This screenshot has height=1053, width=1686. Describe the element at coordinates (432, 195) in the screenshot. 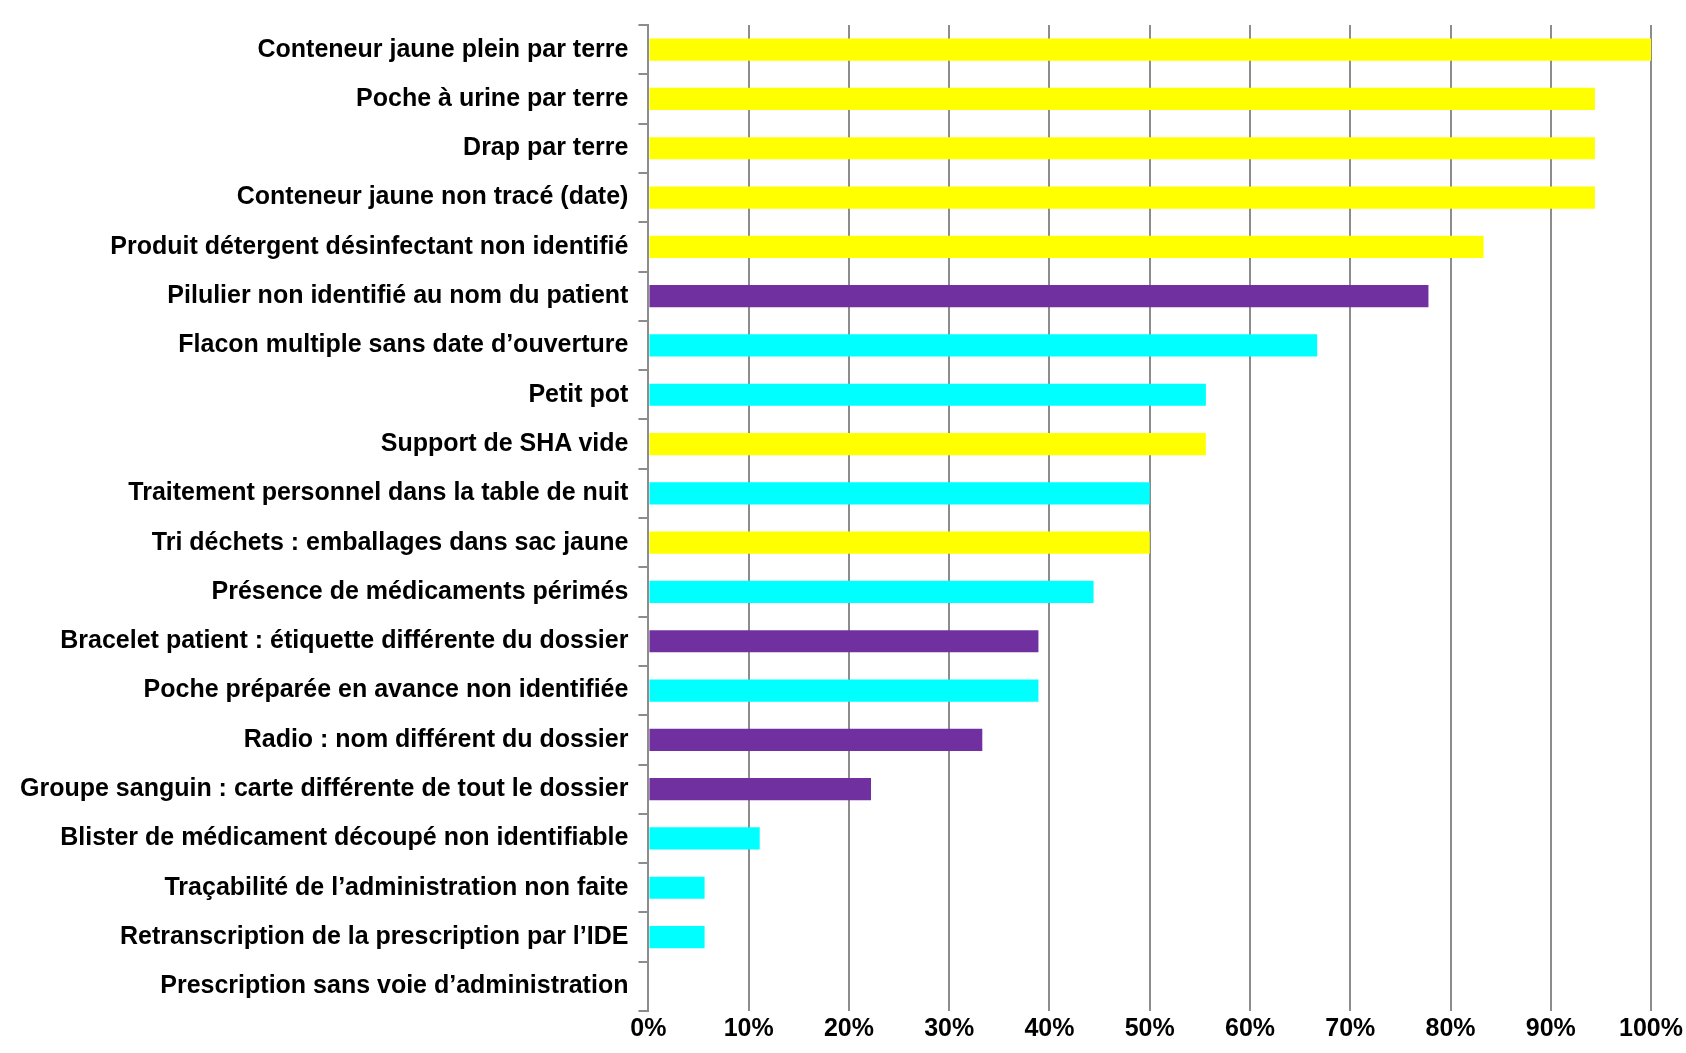

I see `y-tick-label: Conteneur jaune non tracé (date)` at that location.